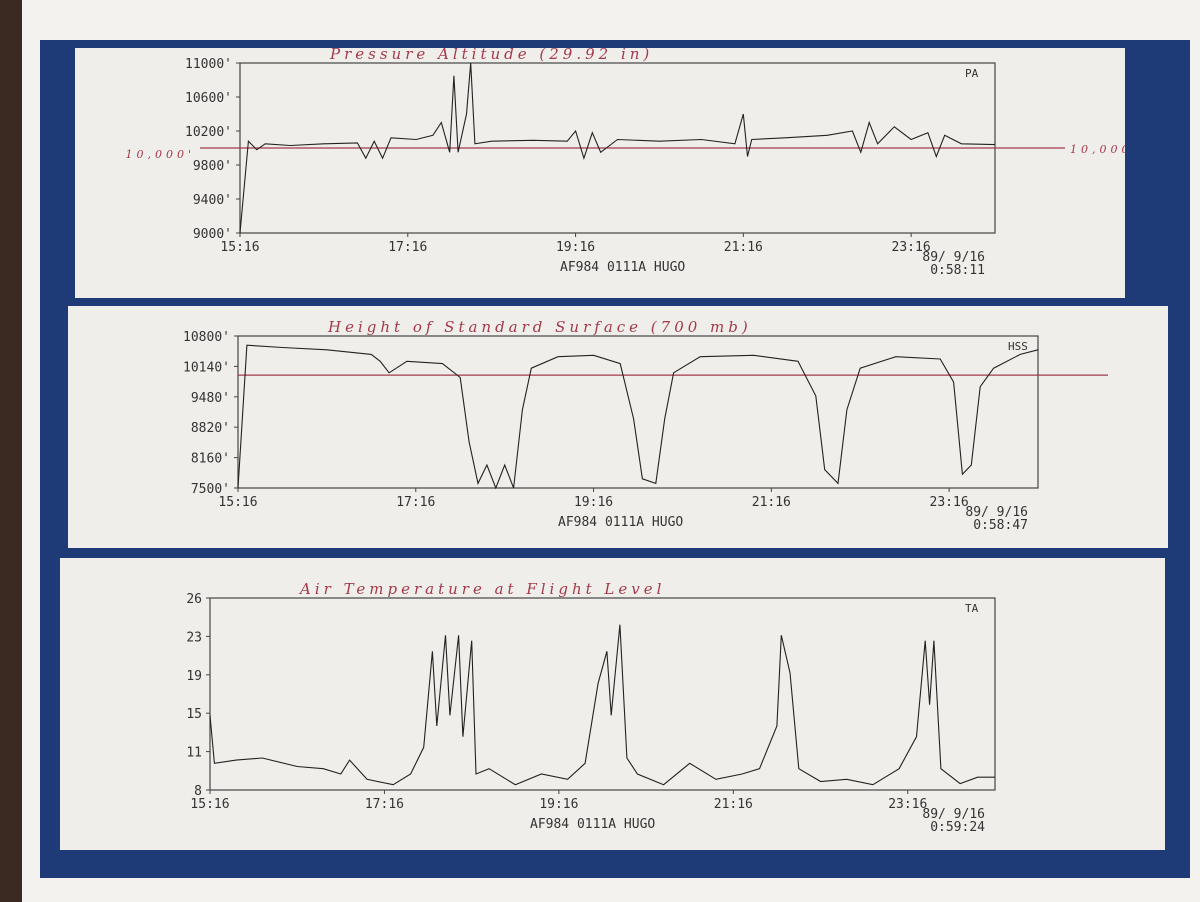 This screenshot has height=902, width=1200. What do you see at coordinates (11, 451) in the screenshot?
I see `table-edge` at bounding box center [11, 451].